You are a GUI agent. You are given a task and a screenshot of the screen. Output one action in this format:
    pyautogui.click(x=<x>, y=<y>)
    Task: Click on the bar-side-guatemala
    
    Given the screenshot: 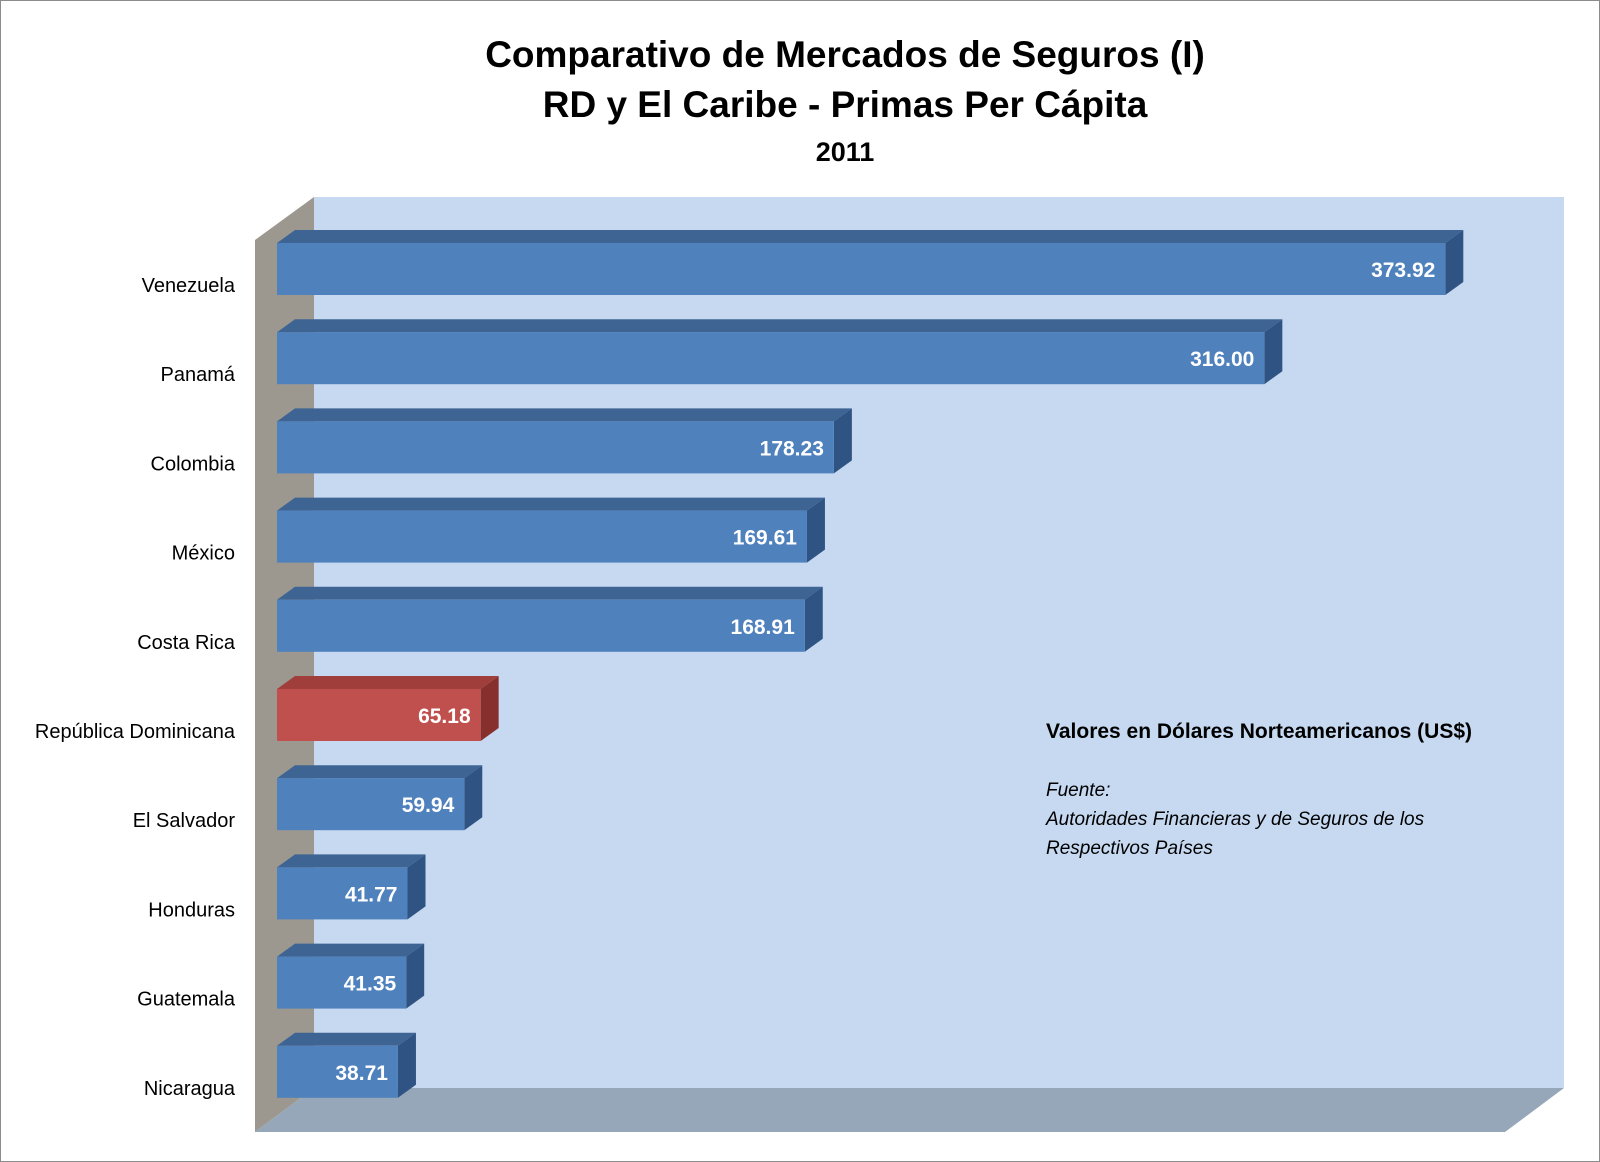 What is the action you would take?
    pyautogui.click(x=415, y=976)
    